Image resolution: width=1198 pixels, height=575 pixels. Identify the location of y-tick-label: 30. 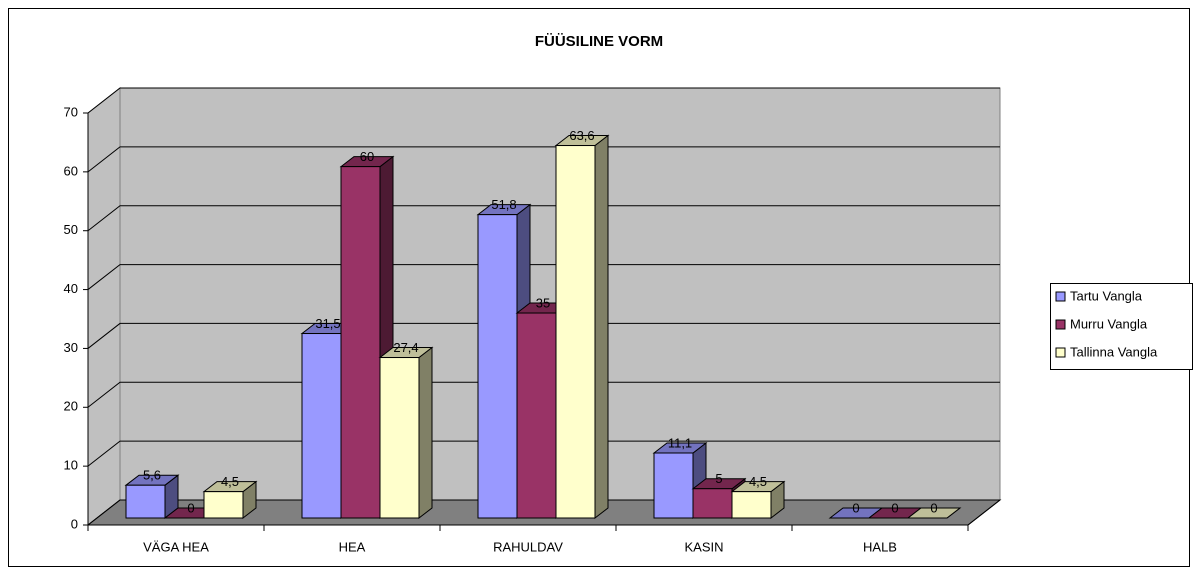
(71, 347).